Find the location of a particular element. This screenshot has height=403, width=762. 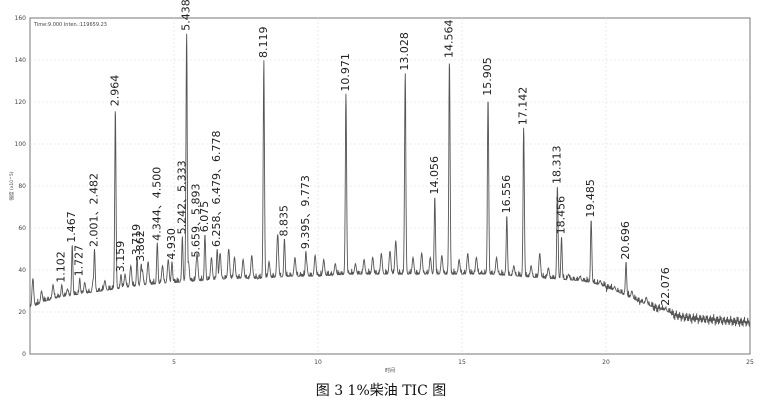

y-axis-ticks: 0 20 40 60 80 100 120 140 160 is located at coordinates (21, 186).